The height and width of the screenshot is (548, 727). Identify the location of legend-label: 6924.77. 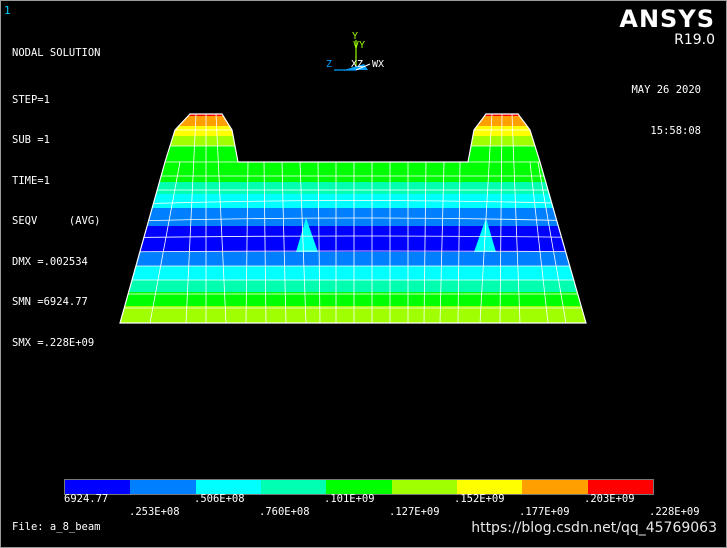
(86, 499).